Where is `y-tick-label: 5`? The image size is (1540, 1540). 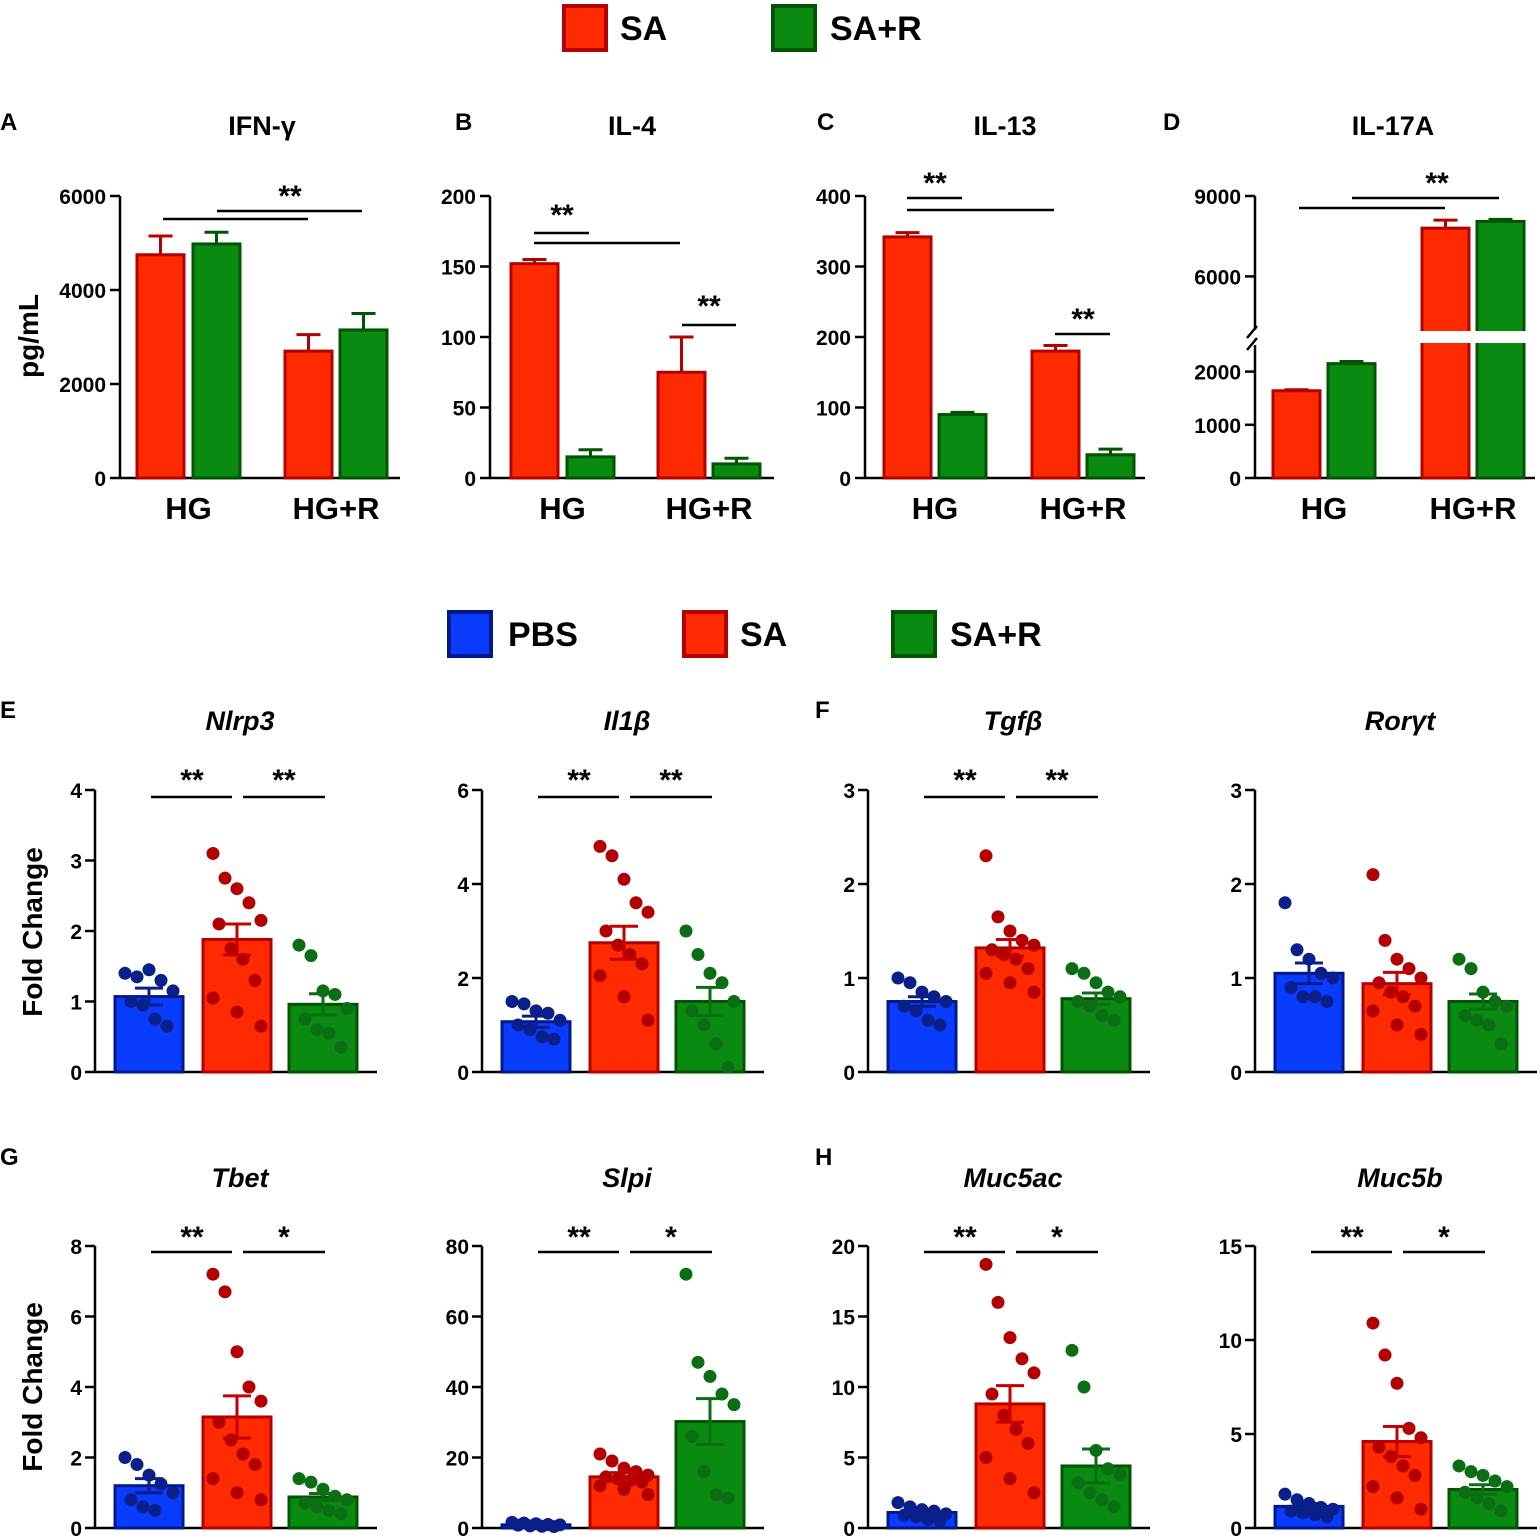 y-tick-label: 5 is located at coordinates (1236, 1435).